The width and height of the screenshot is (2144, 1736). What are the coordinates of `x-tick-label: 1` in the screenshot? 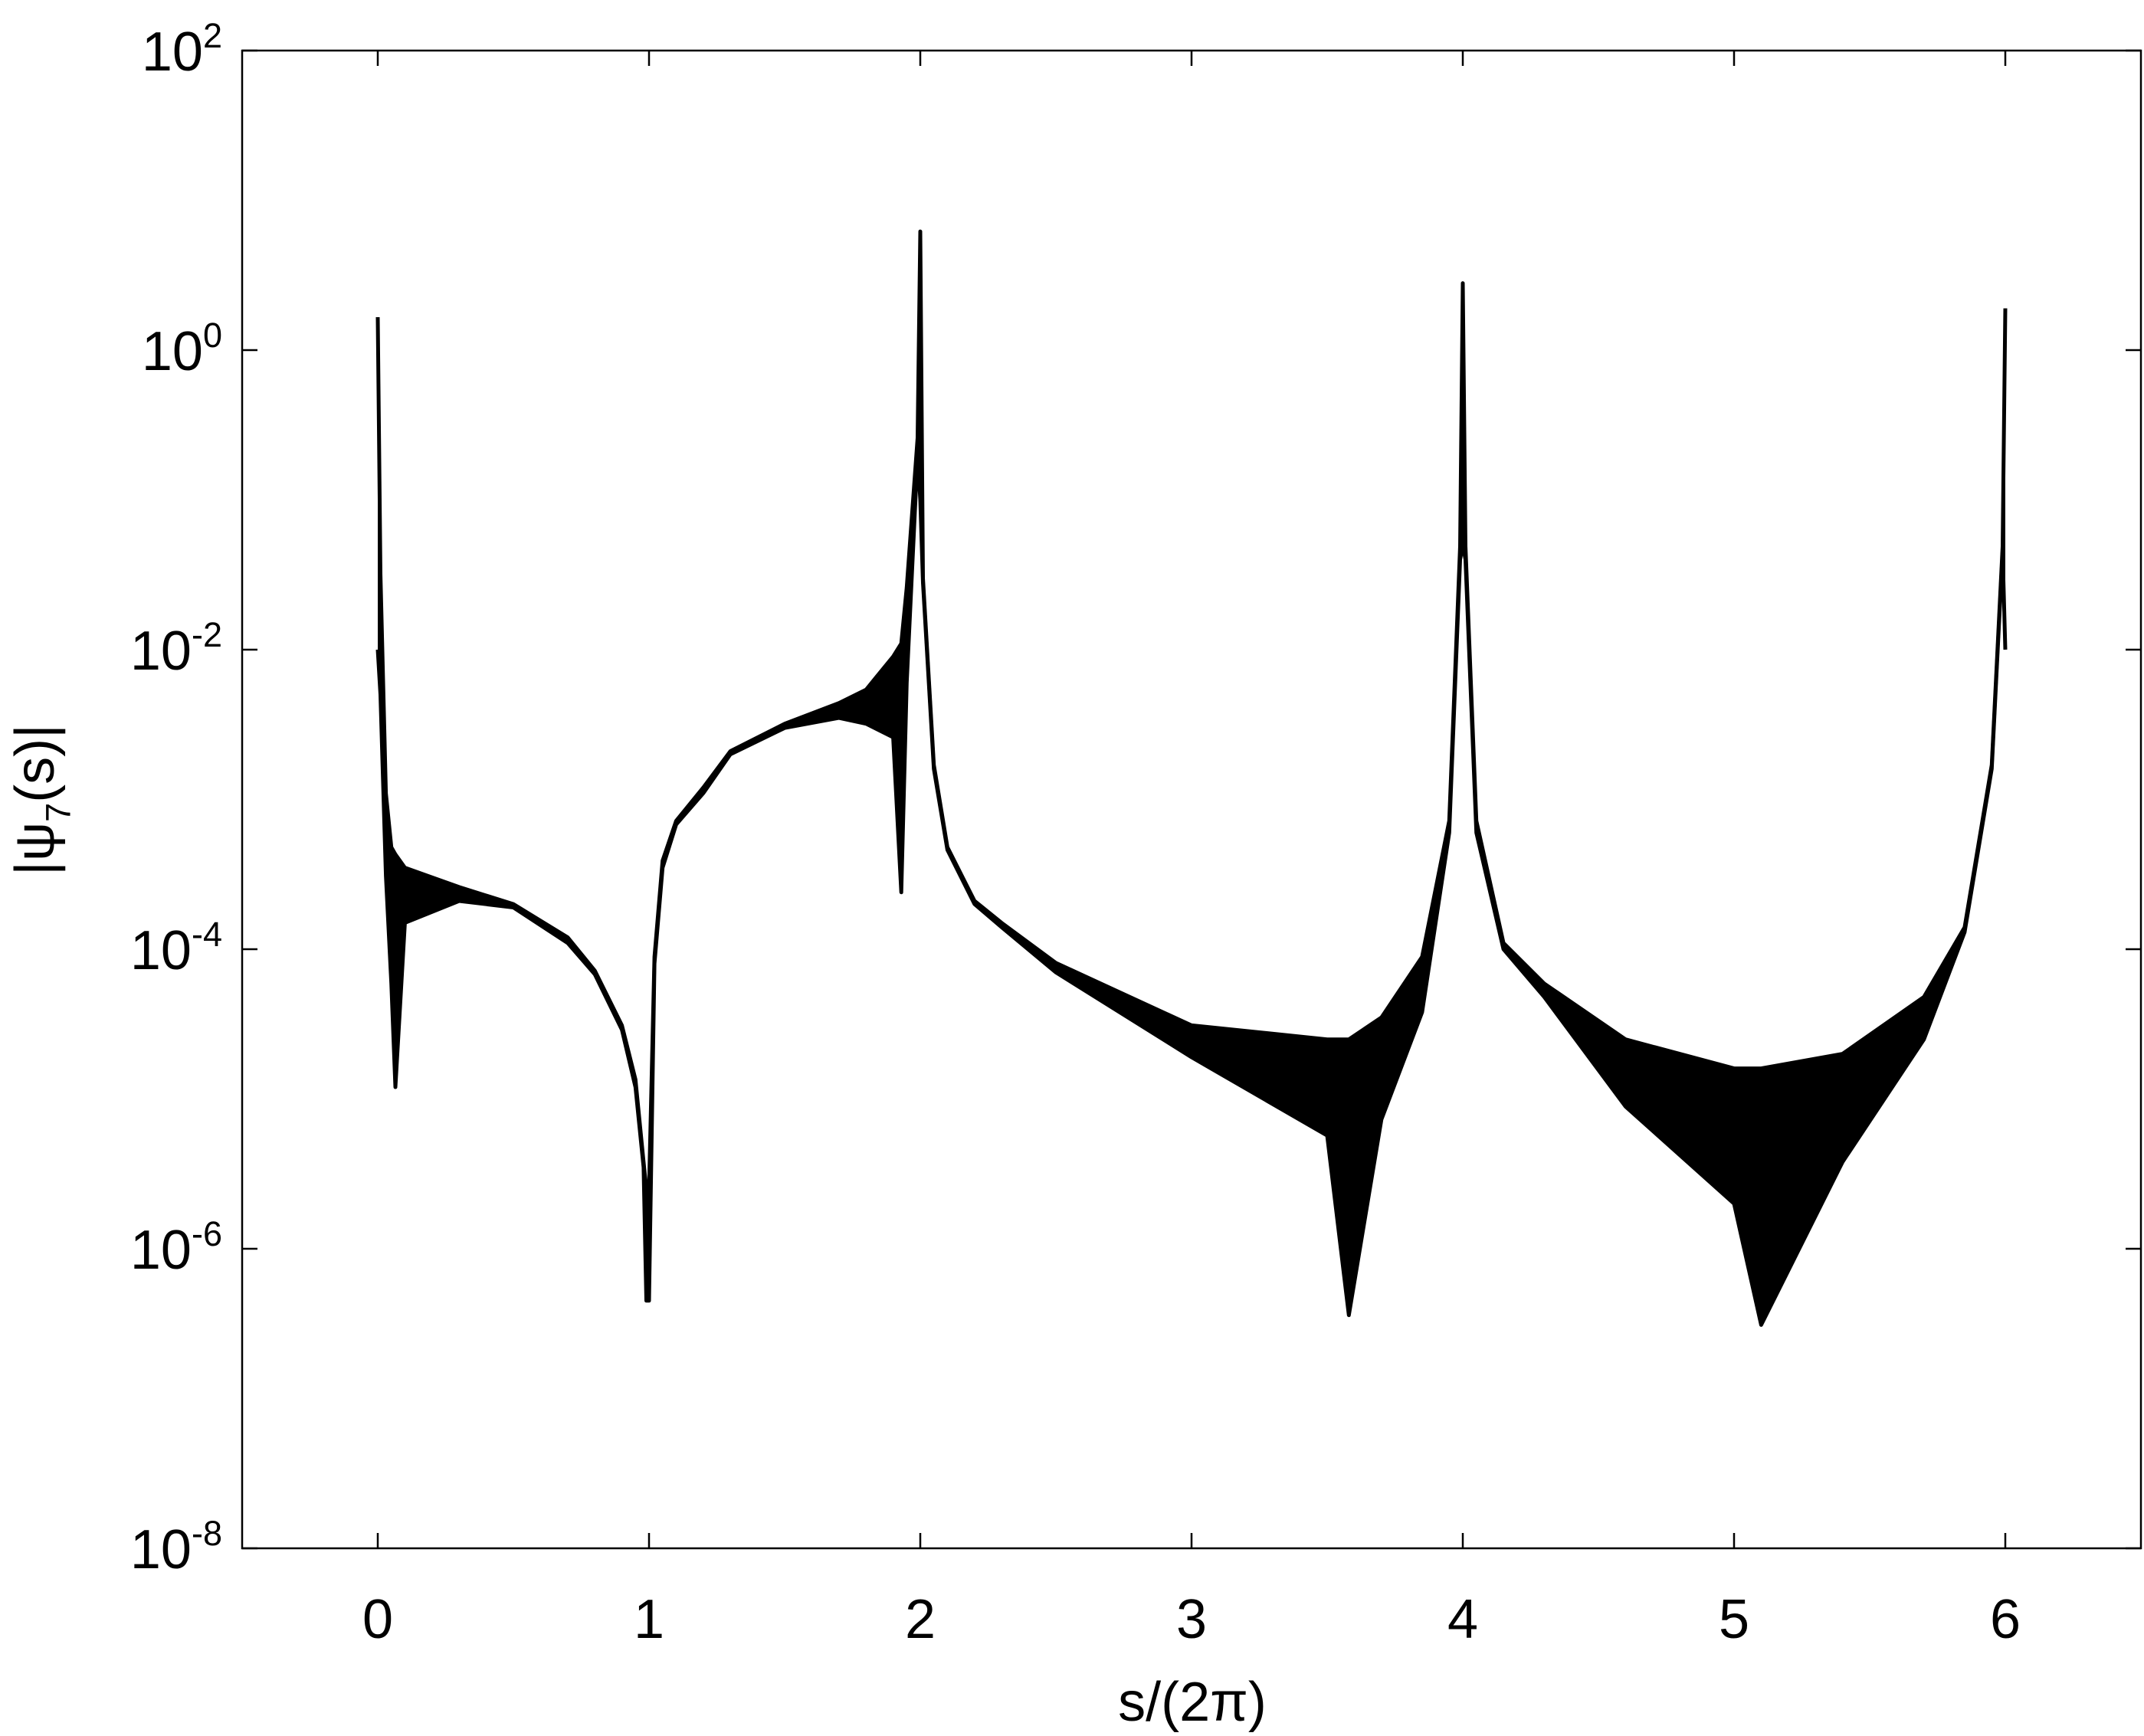 It's located at (649, 1619).